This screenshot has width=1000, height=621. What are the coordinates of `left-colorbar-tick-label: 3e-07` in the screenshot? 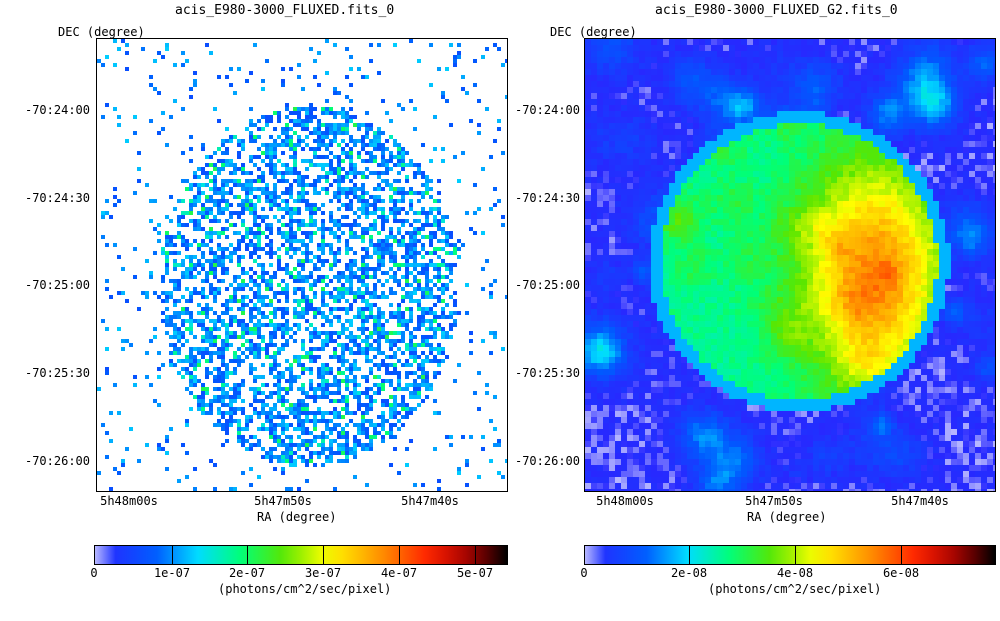 It's located at (323, 573).